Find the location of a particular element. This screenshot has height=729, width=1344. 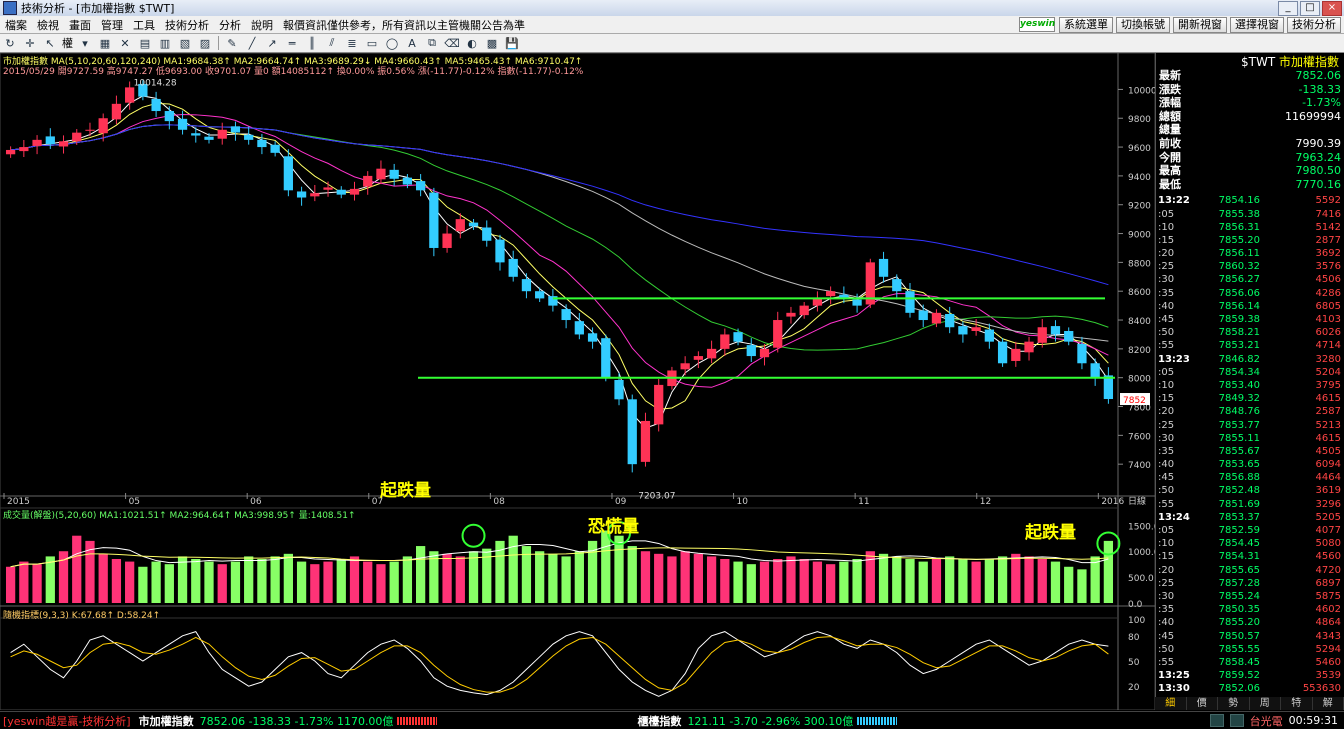

hline-icon: ═ is located at coordinates (292, 43).